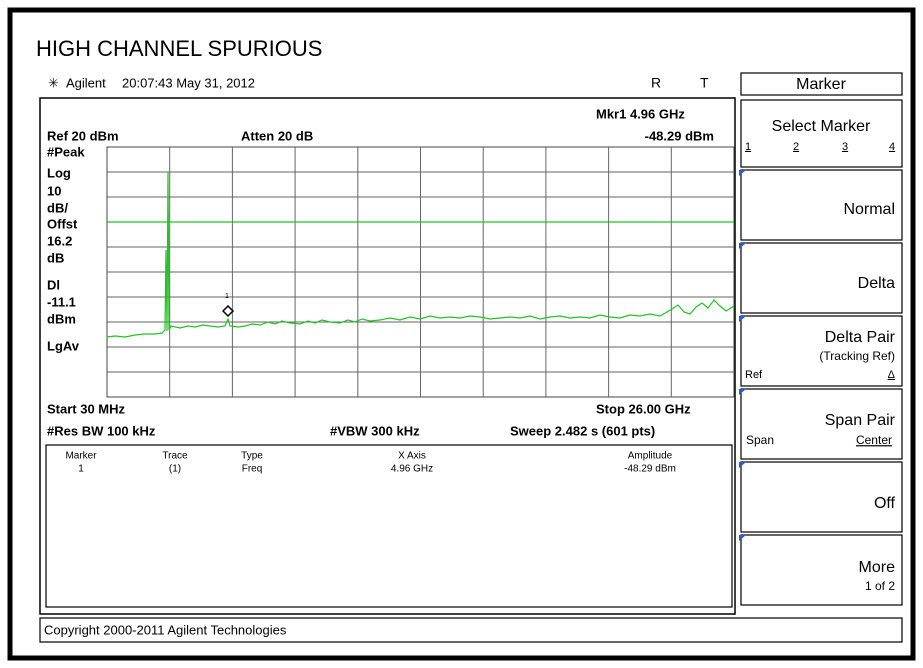 The width and height of the screenshot is (923, 668). Describe the element at coordinates (860, 420) in the screenshot. I see `softkey-label: Span Pair` at that location.